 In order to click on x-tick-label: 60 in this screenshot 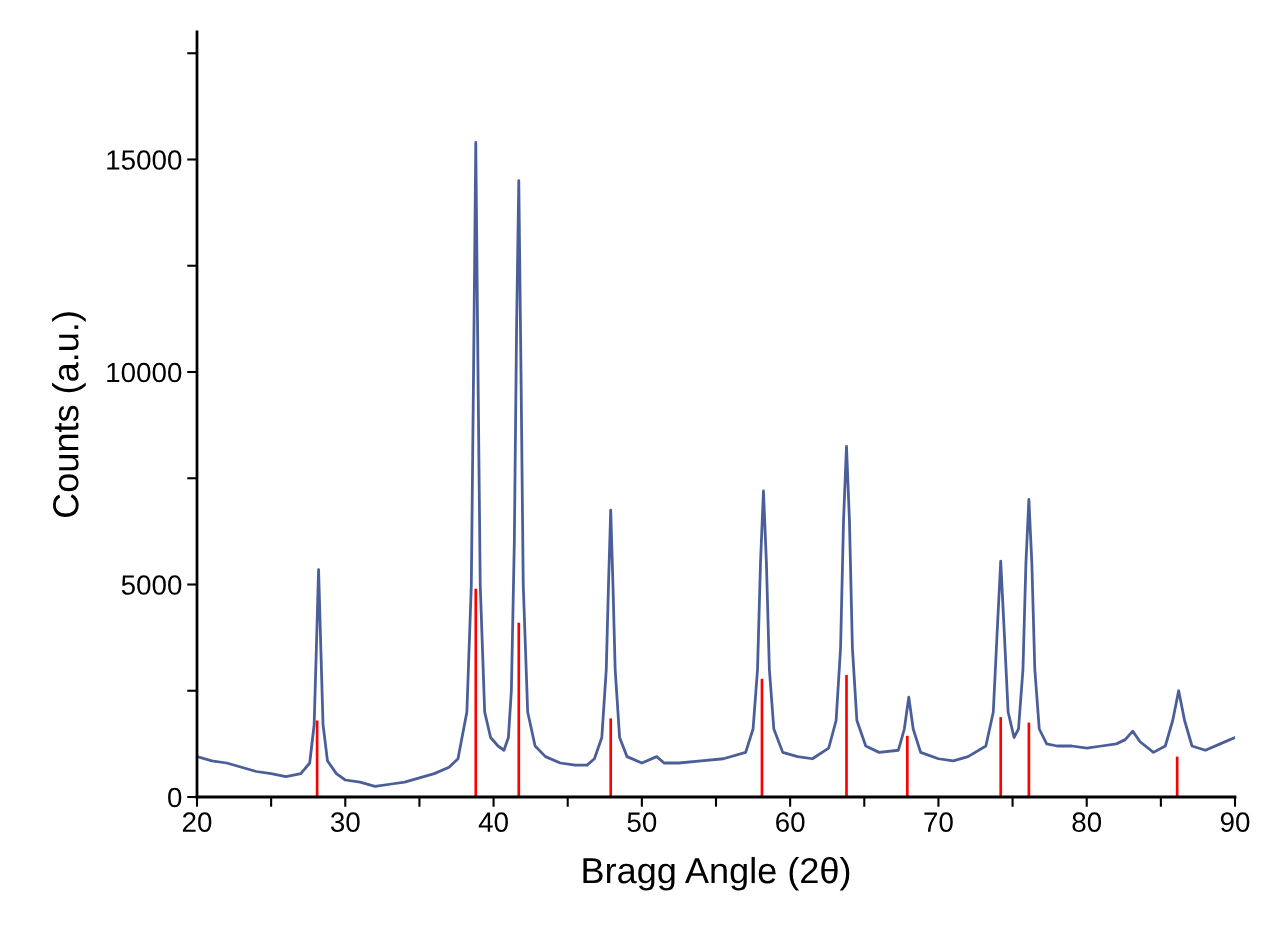, I will do `click(790, 822)`.